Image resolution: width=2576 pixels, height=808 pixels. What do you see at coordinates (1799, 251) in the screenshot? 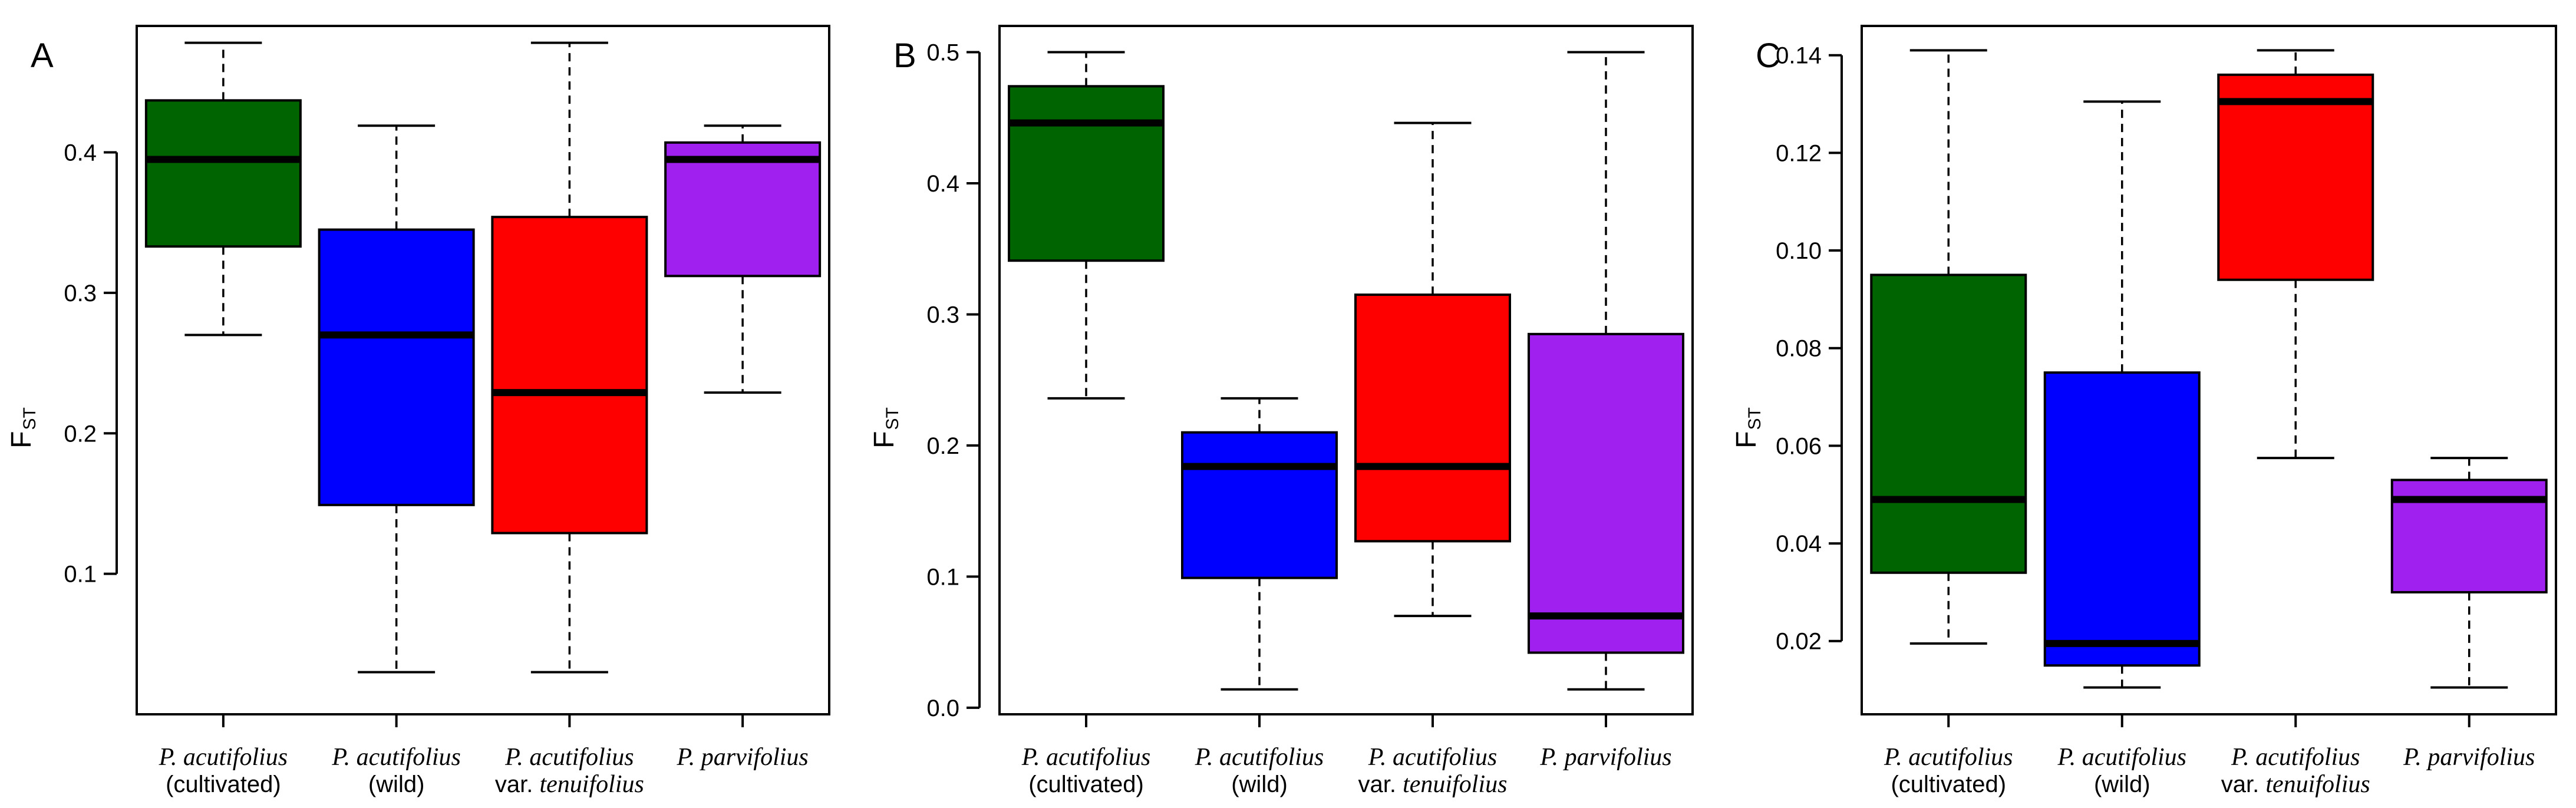
I see `y-tick-label: 0.10` at bounding box center [1799, 251].